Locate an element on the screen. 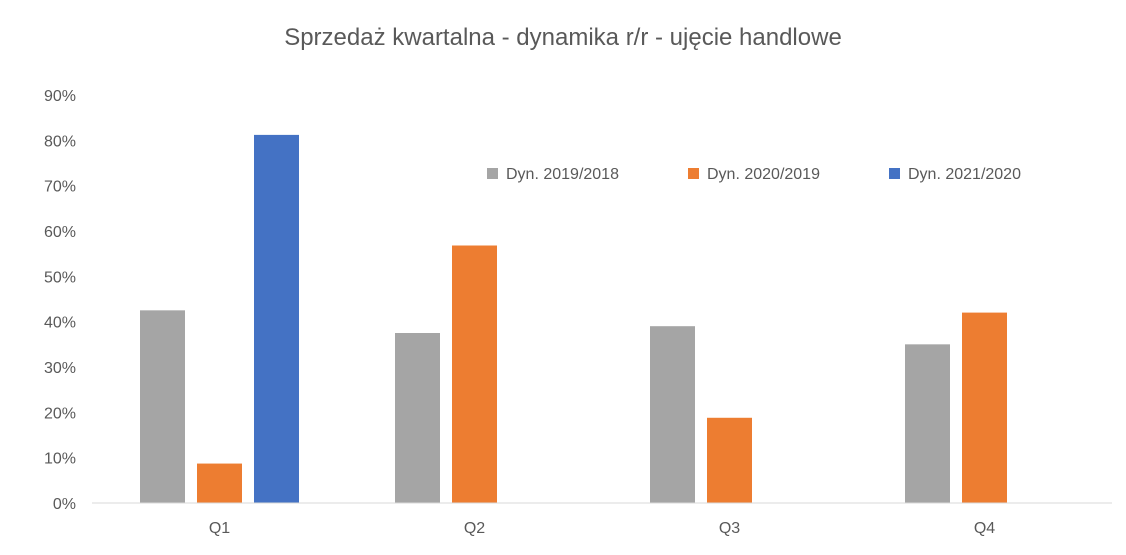 This screenshot has height=555, width=1126. y-tick-label: 40% is located at coordinates (60, 323).